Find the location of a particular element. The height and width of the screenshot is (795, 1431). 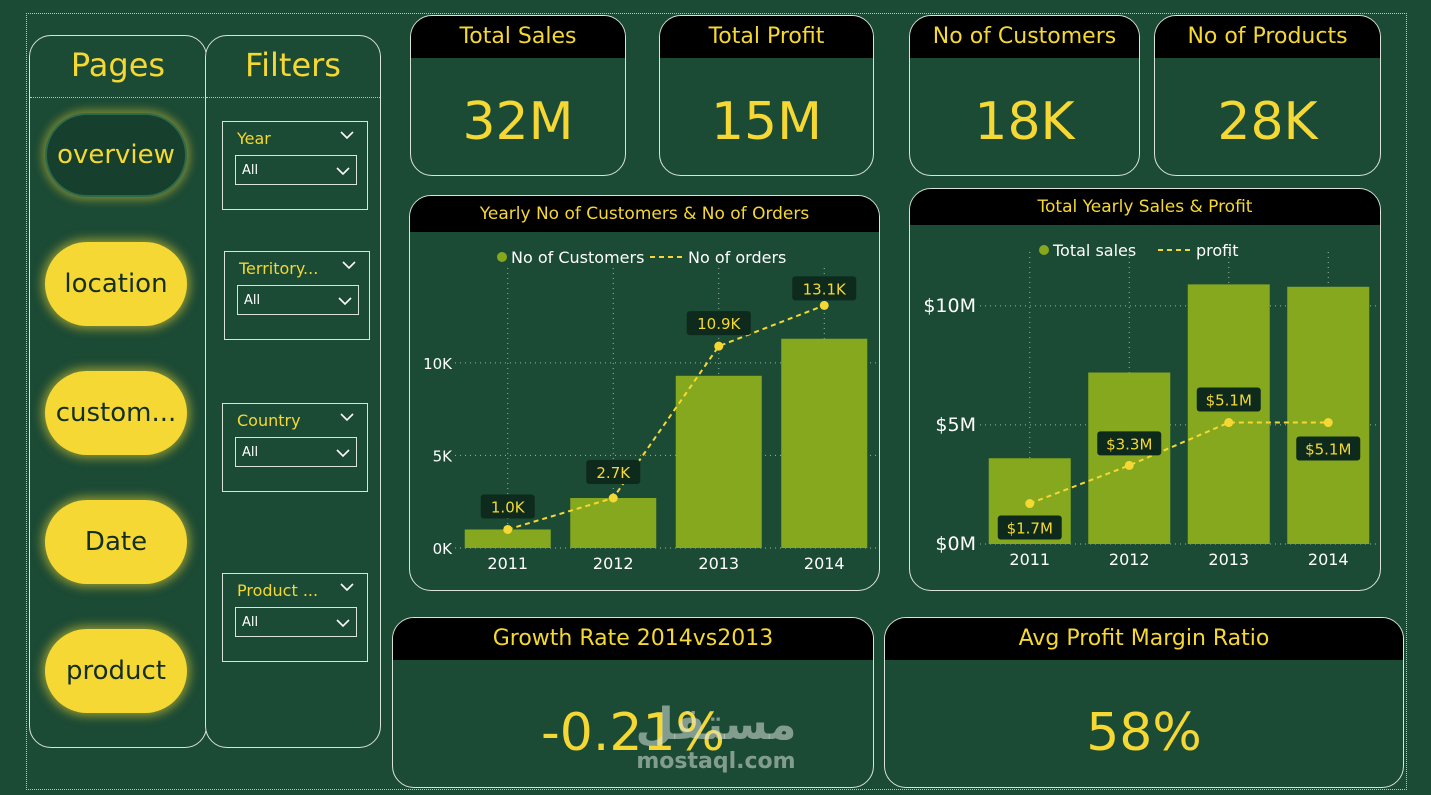

kpi-customers-title: No of Customers is located at coordinates (1024, 37).